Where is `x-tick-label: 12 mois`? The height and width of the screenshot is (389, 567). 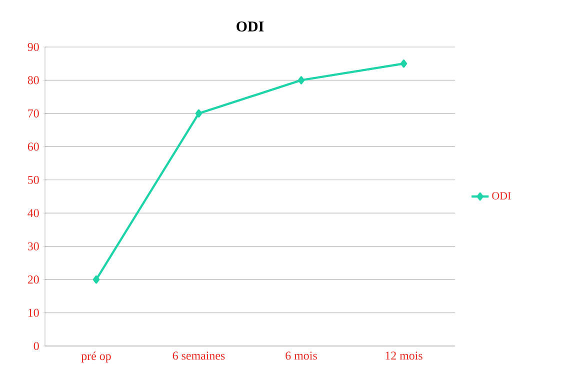
x-tick-label: 12 mois is located at coordinates (404, 356).